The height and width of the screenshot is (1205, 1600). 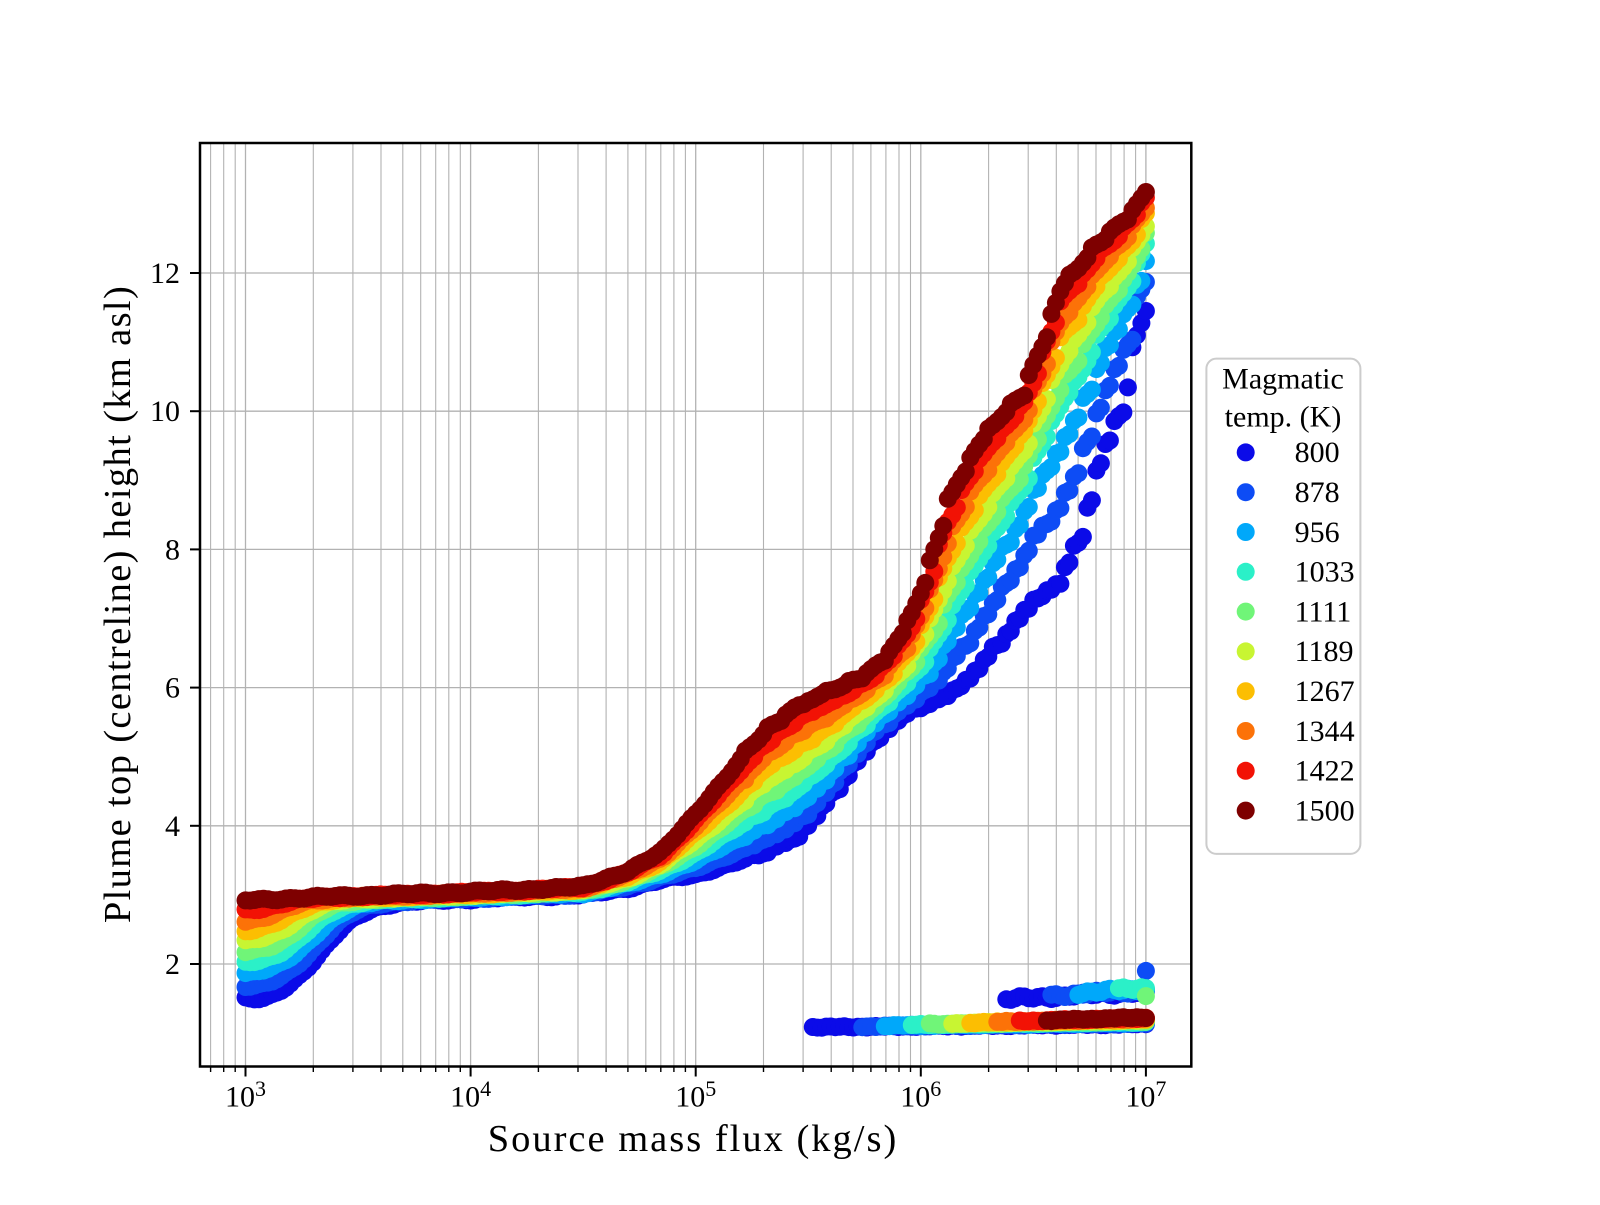 What do you see at coordinates (1283, 379) in the screenshot?
I see `svg-text: Magmatic` at bounding box center [1283, 379].